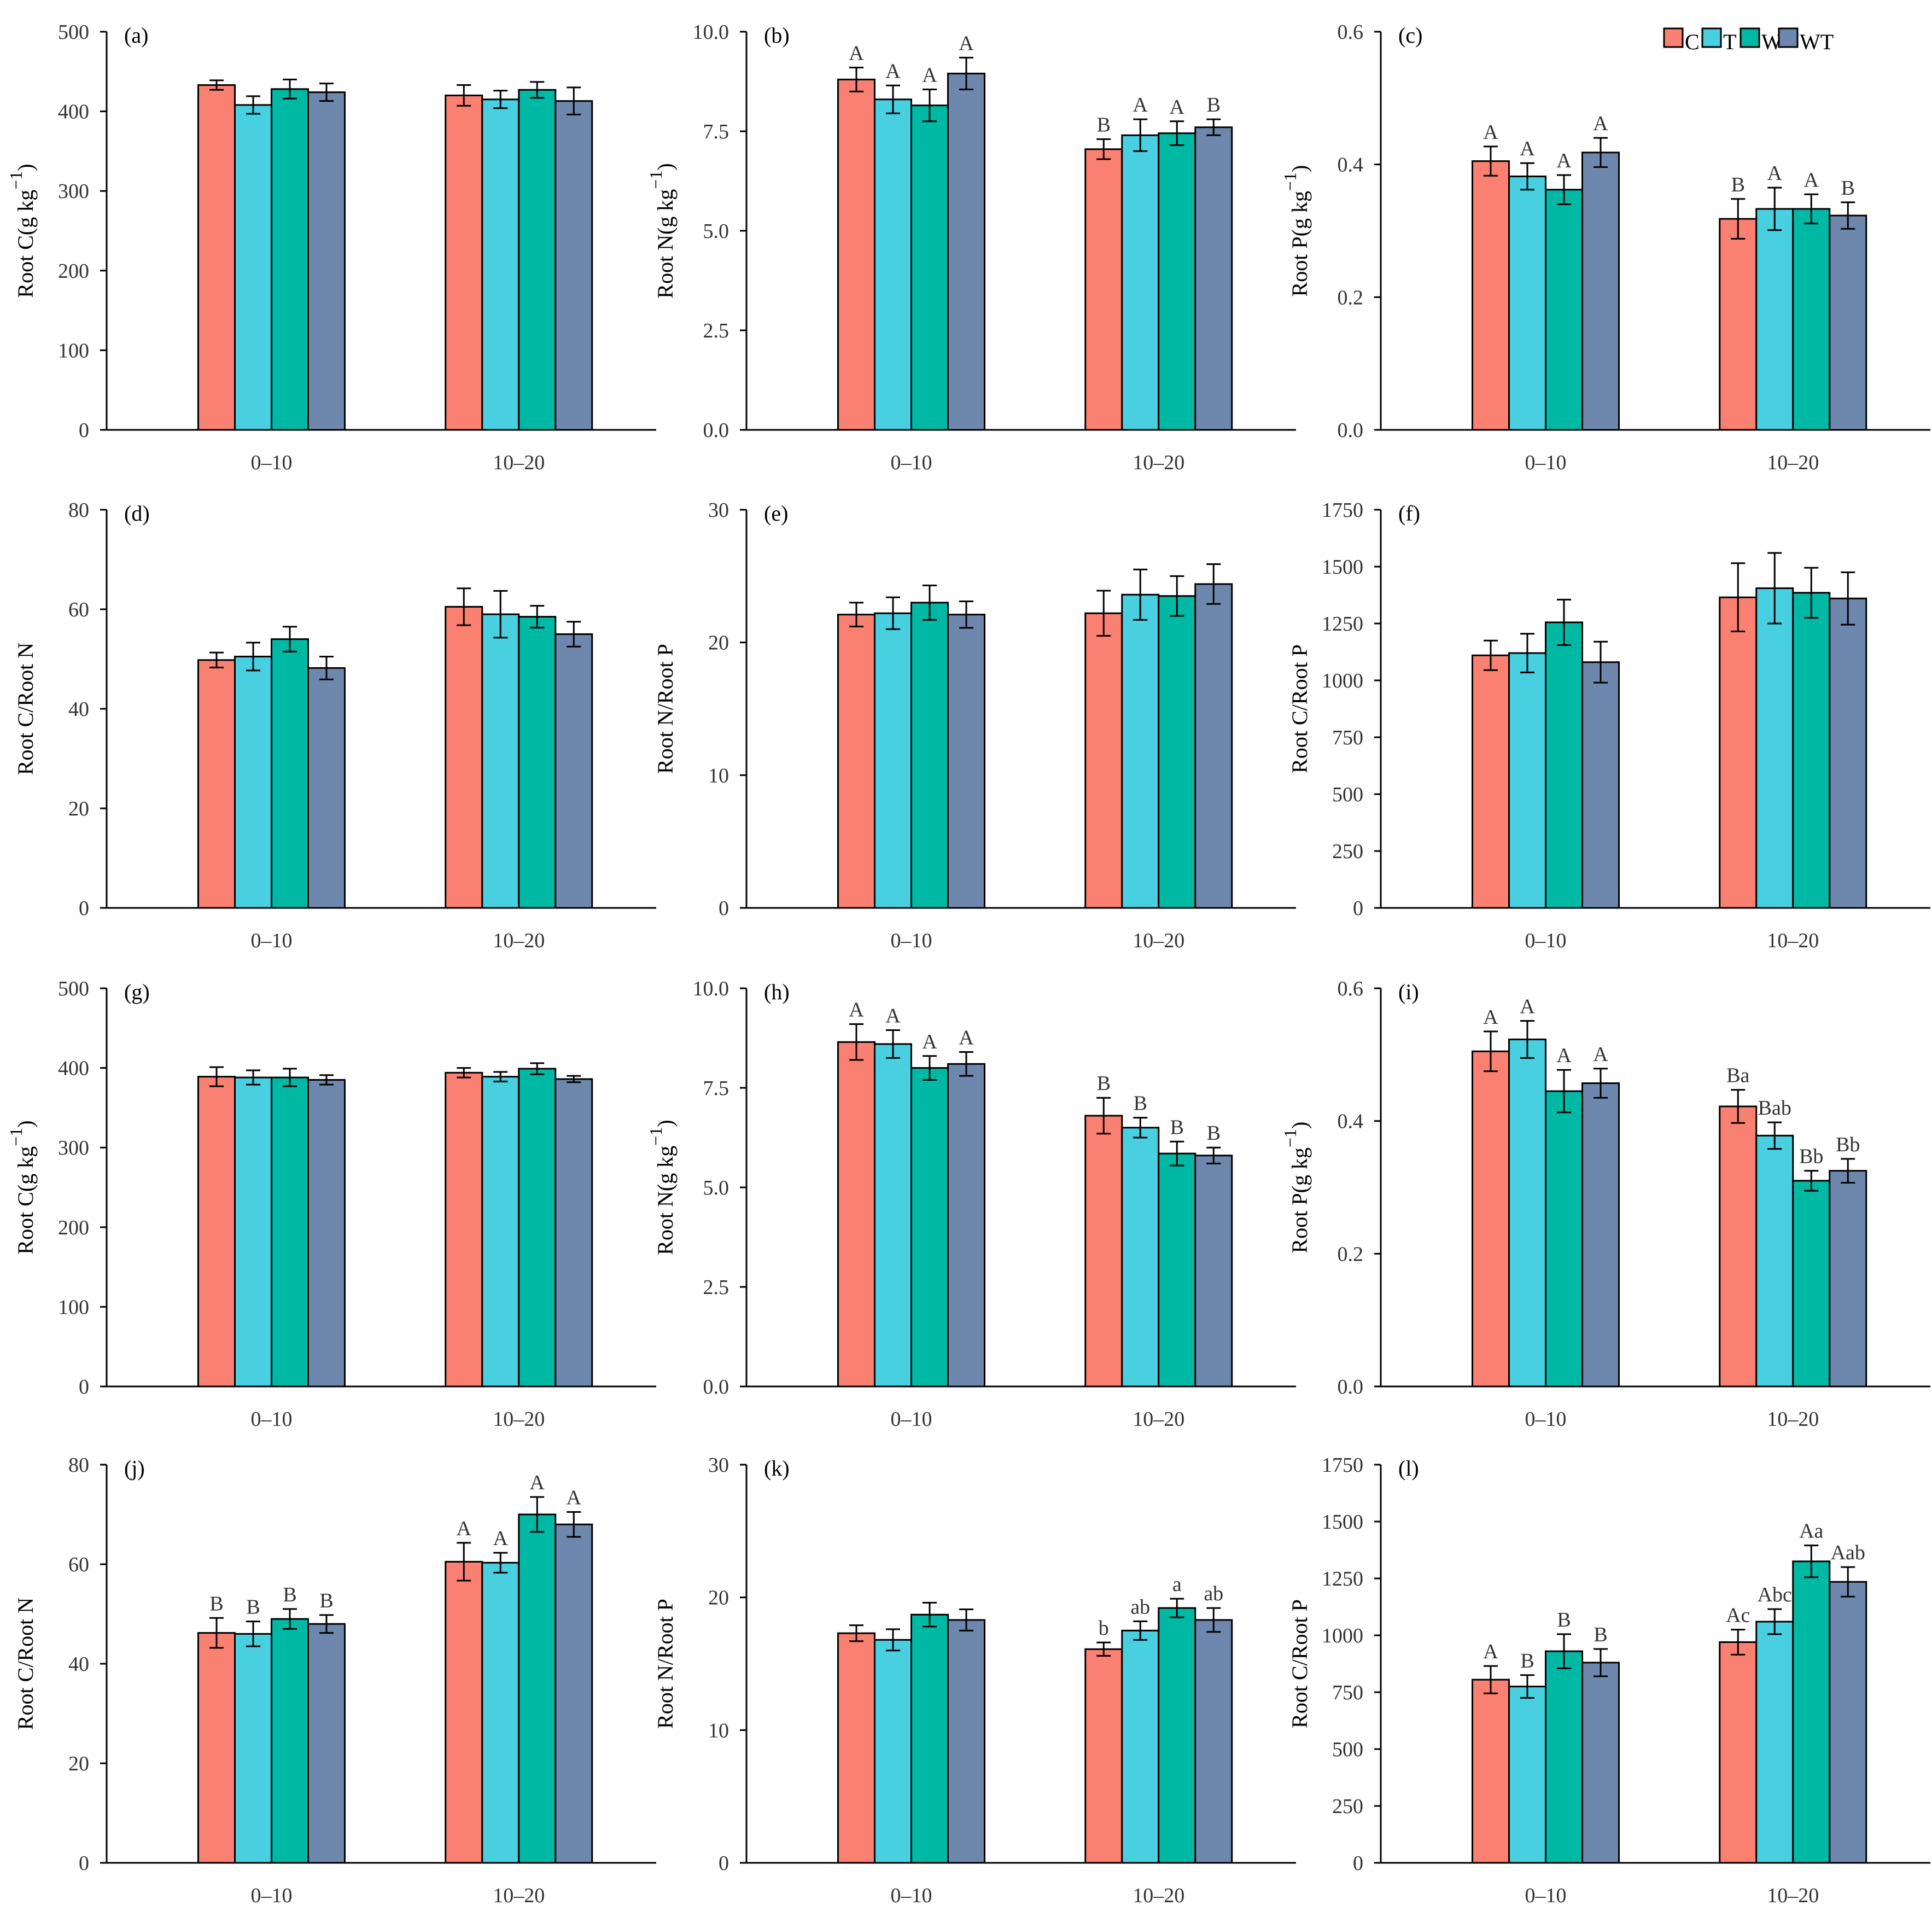 The height and width of the screenshot is (1923, 1932). What do you see at coordinates (718, 510) in the screenshot?
I see `y-tick-label: 30` at bounding box center [718, 510].